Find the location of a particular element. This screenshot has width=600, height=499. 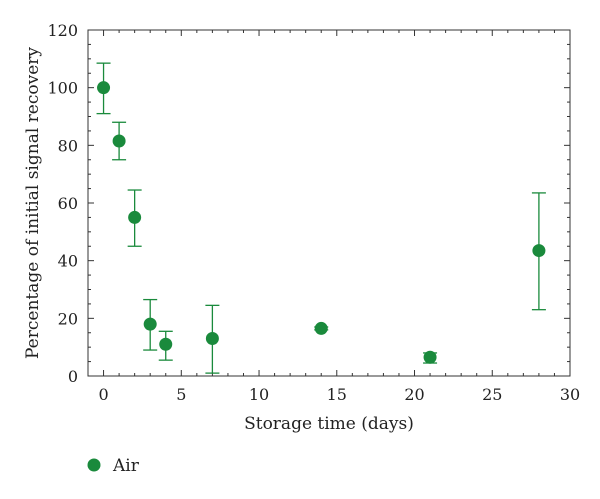

y-tick-label: 80 is located at coordinates (68, 145).